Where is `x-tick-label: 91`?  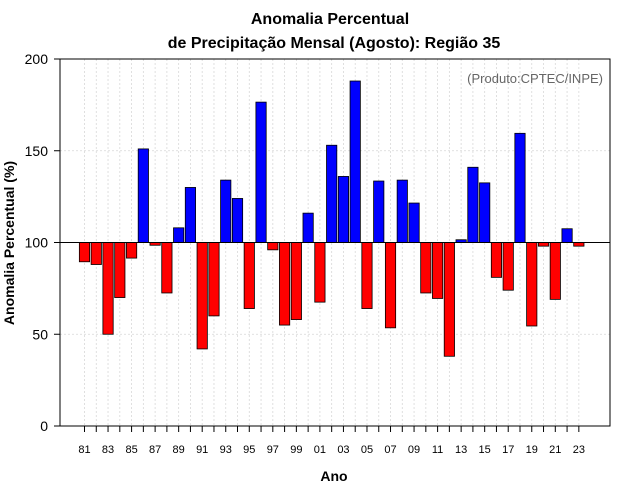 x-tick-label: 91 is located at coordinates (202, 450).